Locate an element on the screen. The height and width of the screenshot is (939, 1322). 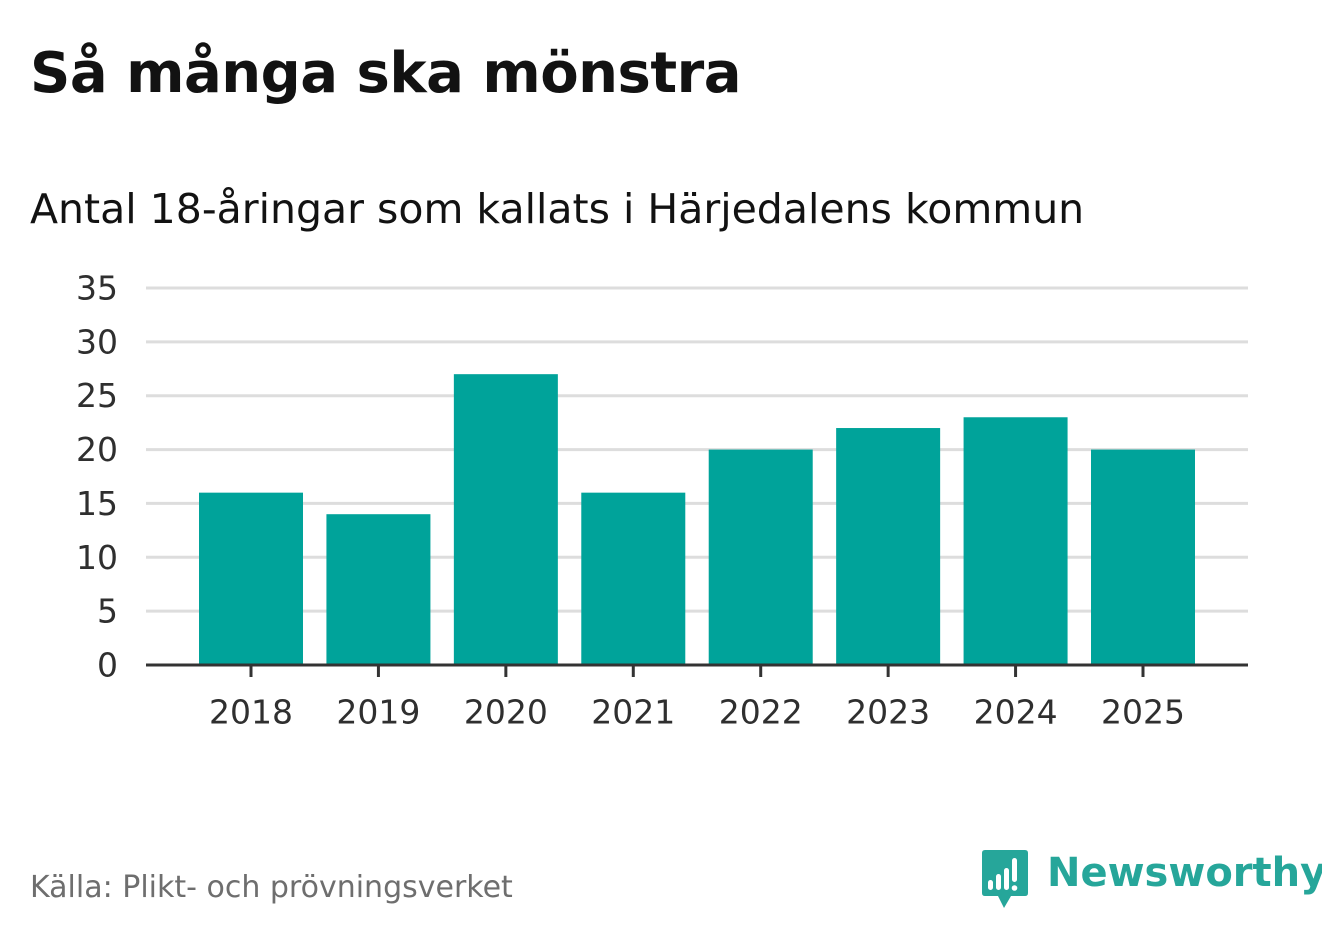
chart-title: Så många ska mönstra is located at coordinates (386, 73).